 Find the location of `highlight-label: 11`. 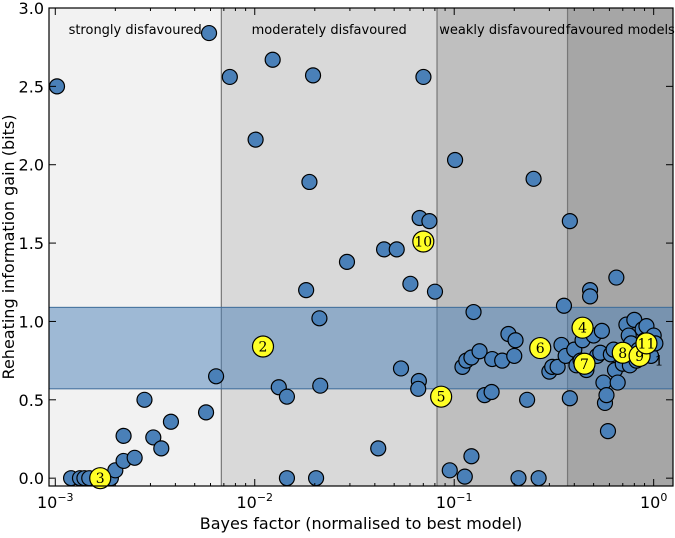

highlight-label: 11 is located at coordinates (647, 344).